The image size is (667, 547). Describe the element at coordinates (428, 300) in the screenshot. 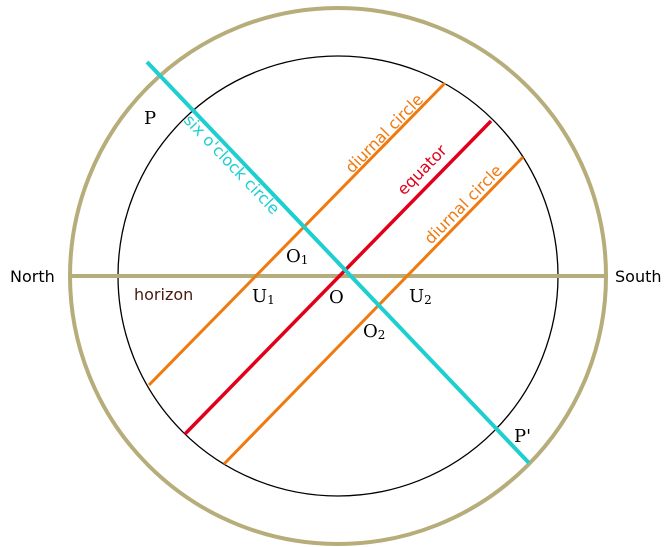

I see `point-U2-subscript: 2` at that location.